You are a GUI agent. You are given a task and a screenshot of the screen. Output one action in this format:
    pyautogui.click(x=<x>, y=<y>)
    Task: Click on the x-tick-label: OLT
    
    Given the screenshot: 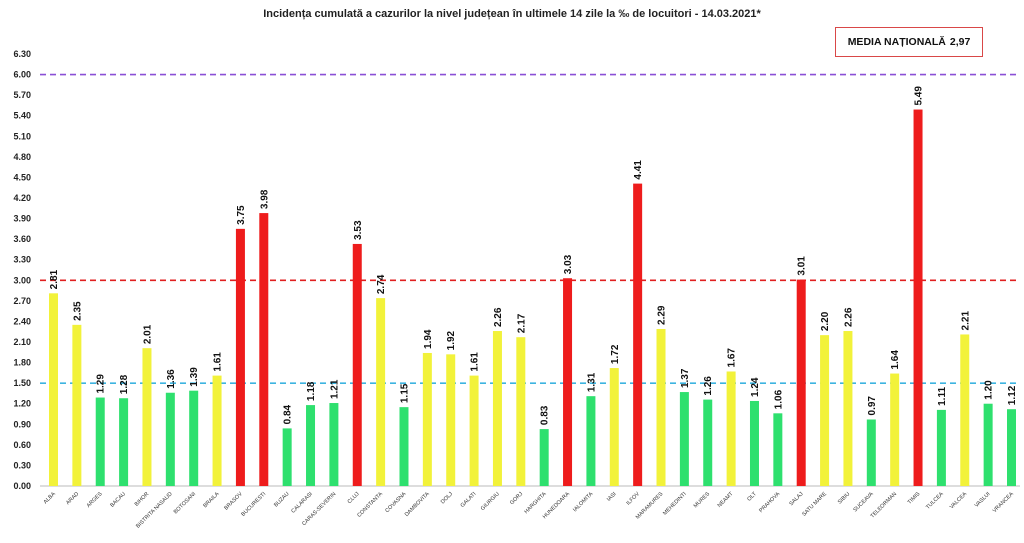 What is the action you would take?
    pyautogui.click(x=752, y=497)
    